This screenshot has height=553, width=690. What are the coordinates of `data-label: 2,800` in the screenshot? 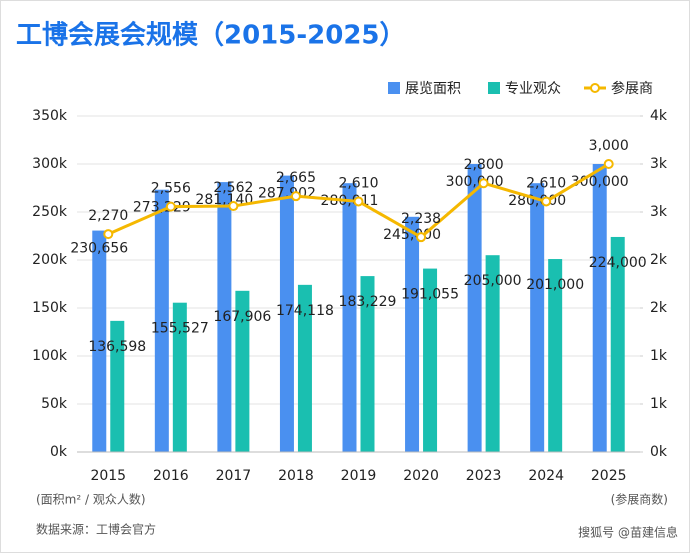 It's located at (484, 165).